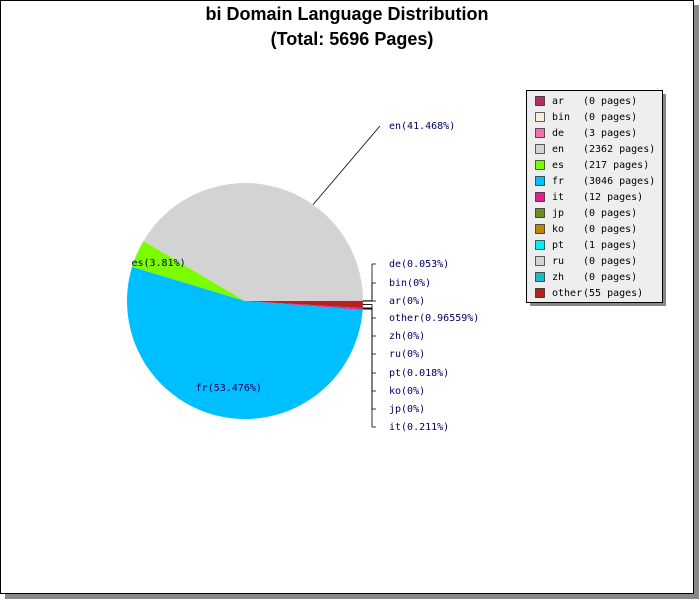 Image resolution: width=700 pixels, height=605 pixels. Describe the element at coordinates (158, 263) in the screenshot. I see `slice-label: es(3.81%)` at that location.